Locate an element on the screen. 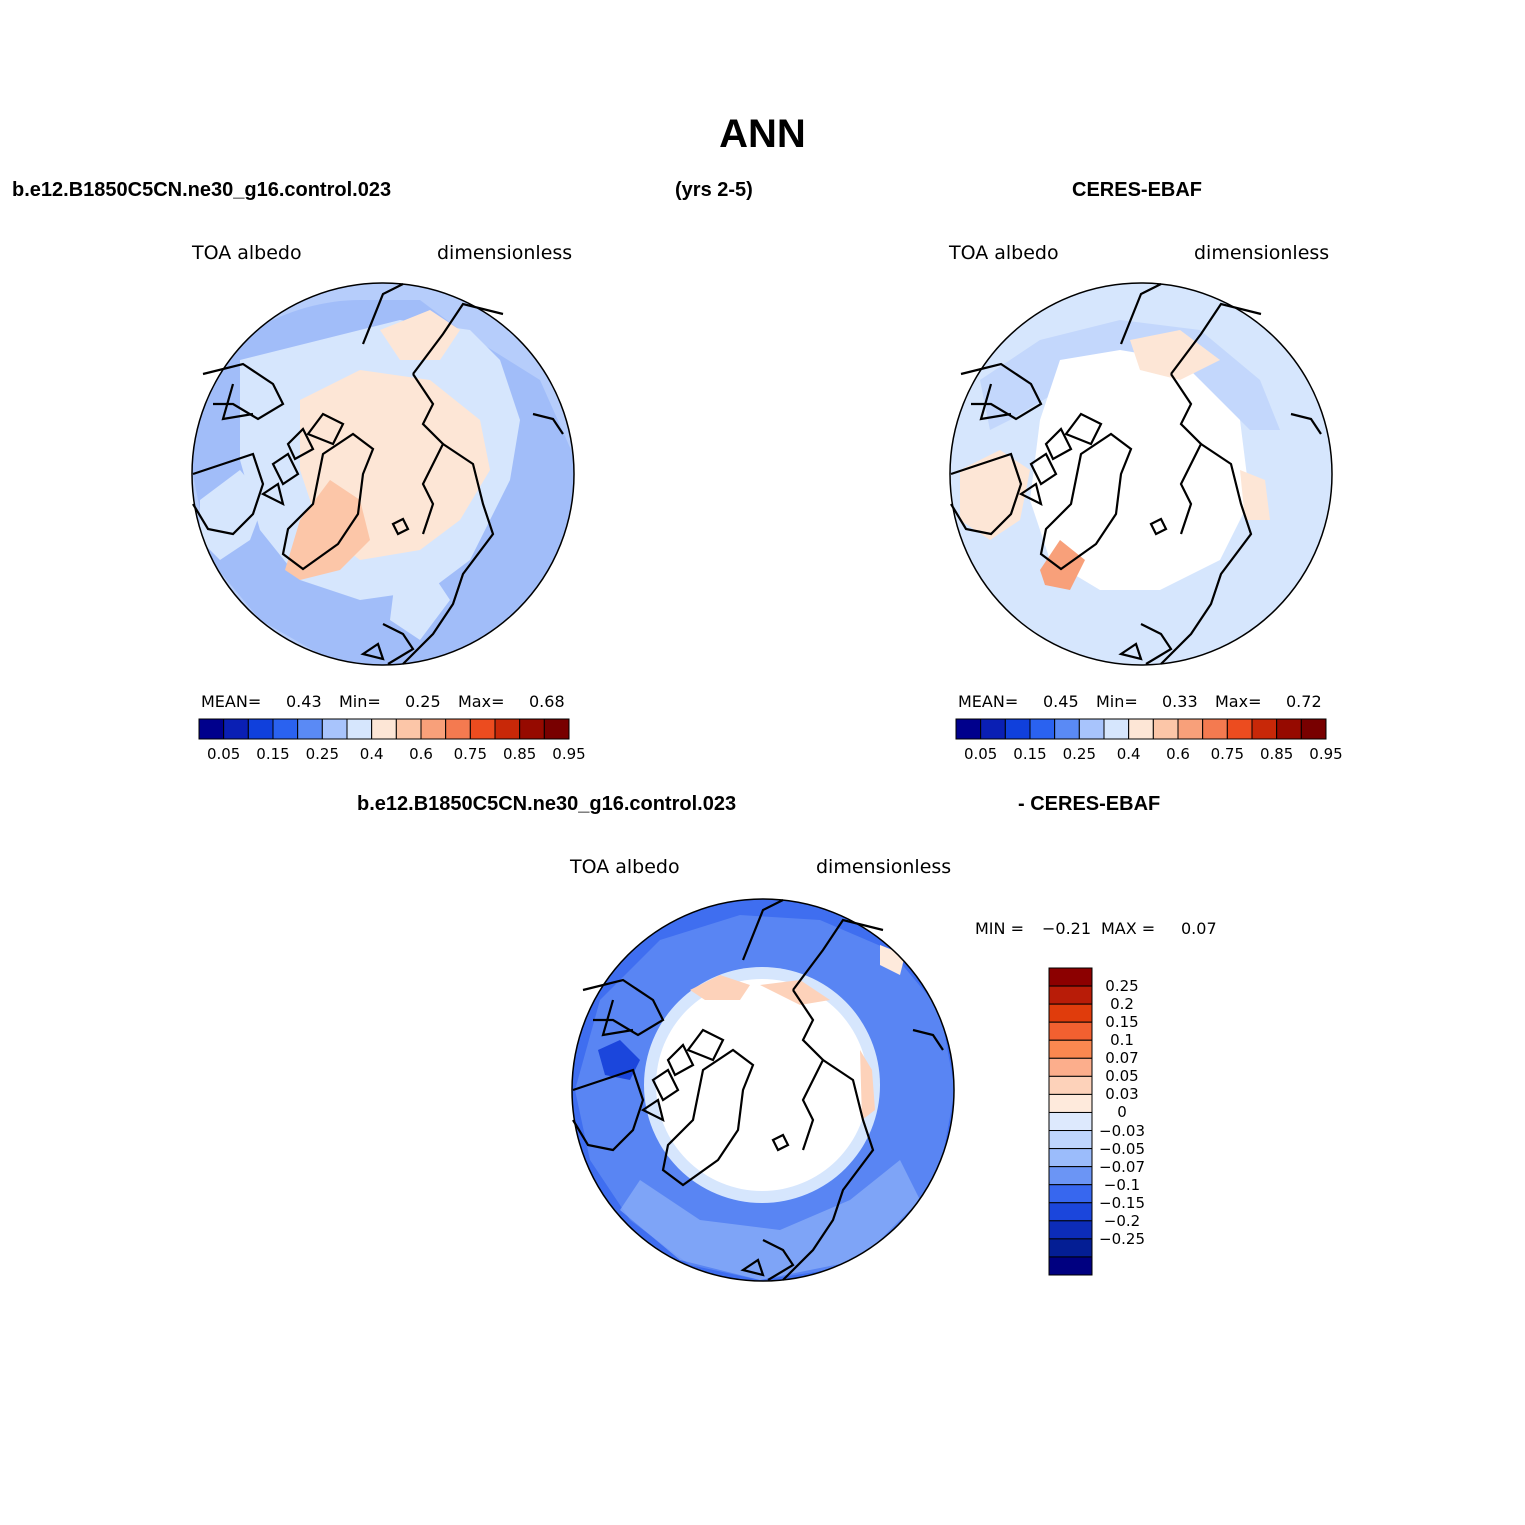 This screenshot has width=1525, height=1525. panel2-colorbar-tick-label: 0.15 is located at coordinates (1030, 754).